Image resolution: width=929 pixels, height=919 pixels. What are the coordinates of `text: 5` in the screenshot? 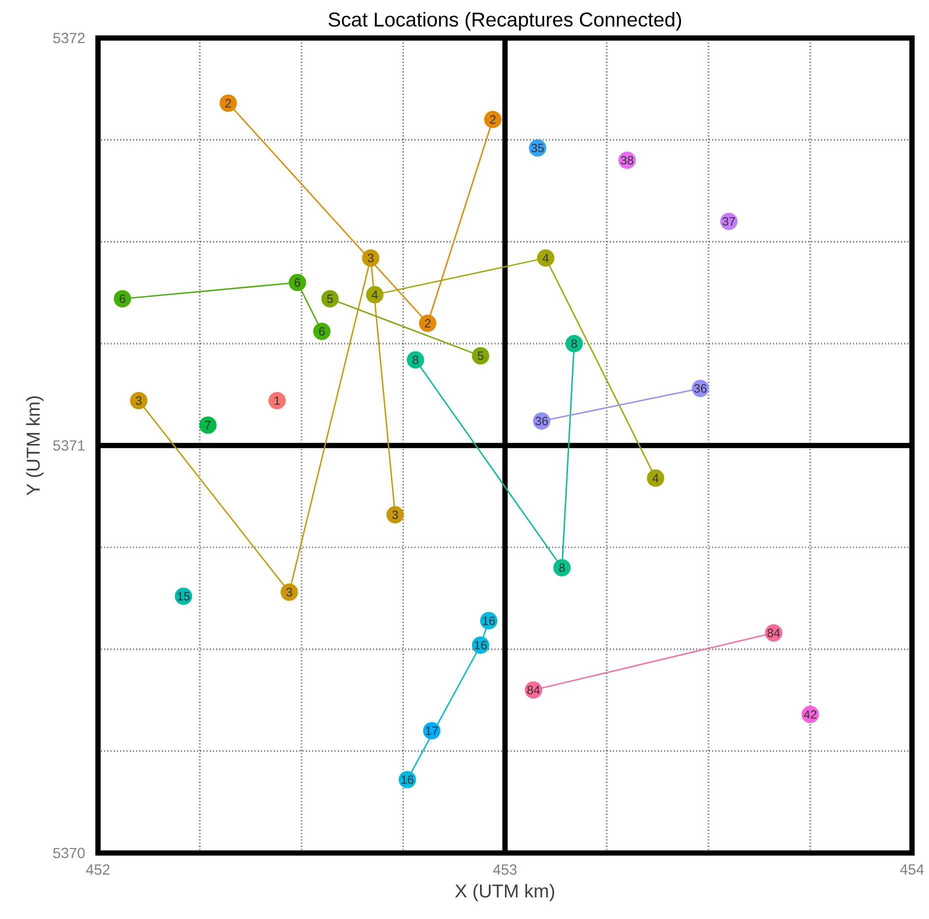 It's located at (330, 298).